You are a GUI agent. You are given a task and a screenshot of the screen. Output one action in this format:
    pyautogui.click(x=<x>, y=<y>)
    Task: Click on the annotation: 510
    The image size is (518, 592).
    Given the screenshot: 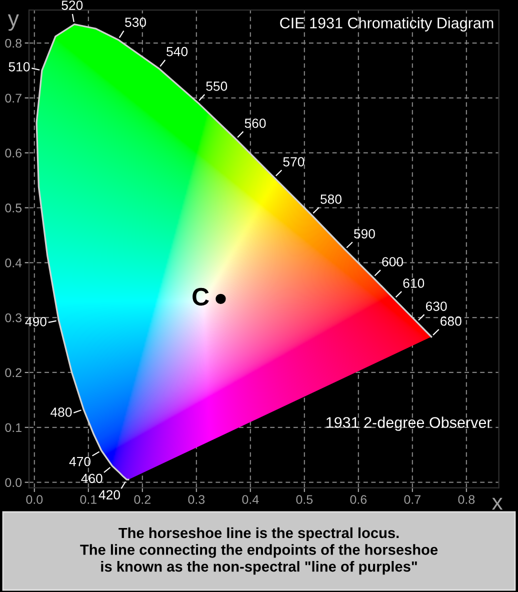 What is the action you would take?
    pyautogui.click(x=19, y=67)
    